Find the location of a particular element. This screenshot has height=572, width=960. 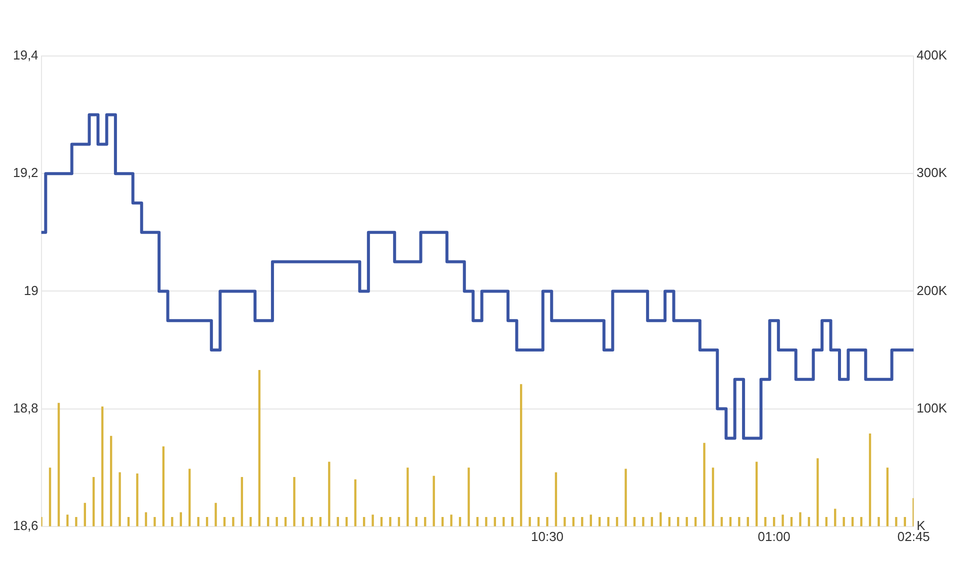

x-tick-label: 01:00 is located at coordinates (774, 536).